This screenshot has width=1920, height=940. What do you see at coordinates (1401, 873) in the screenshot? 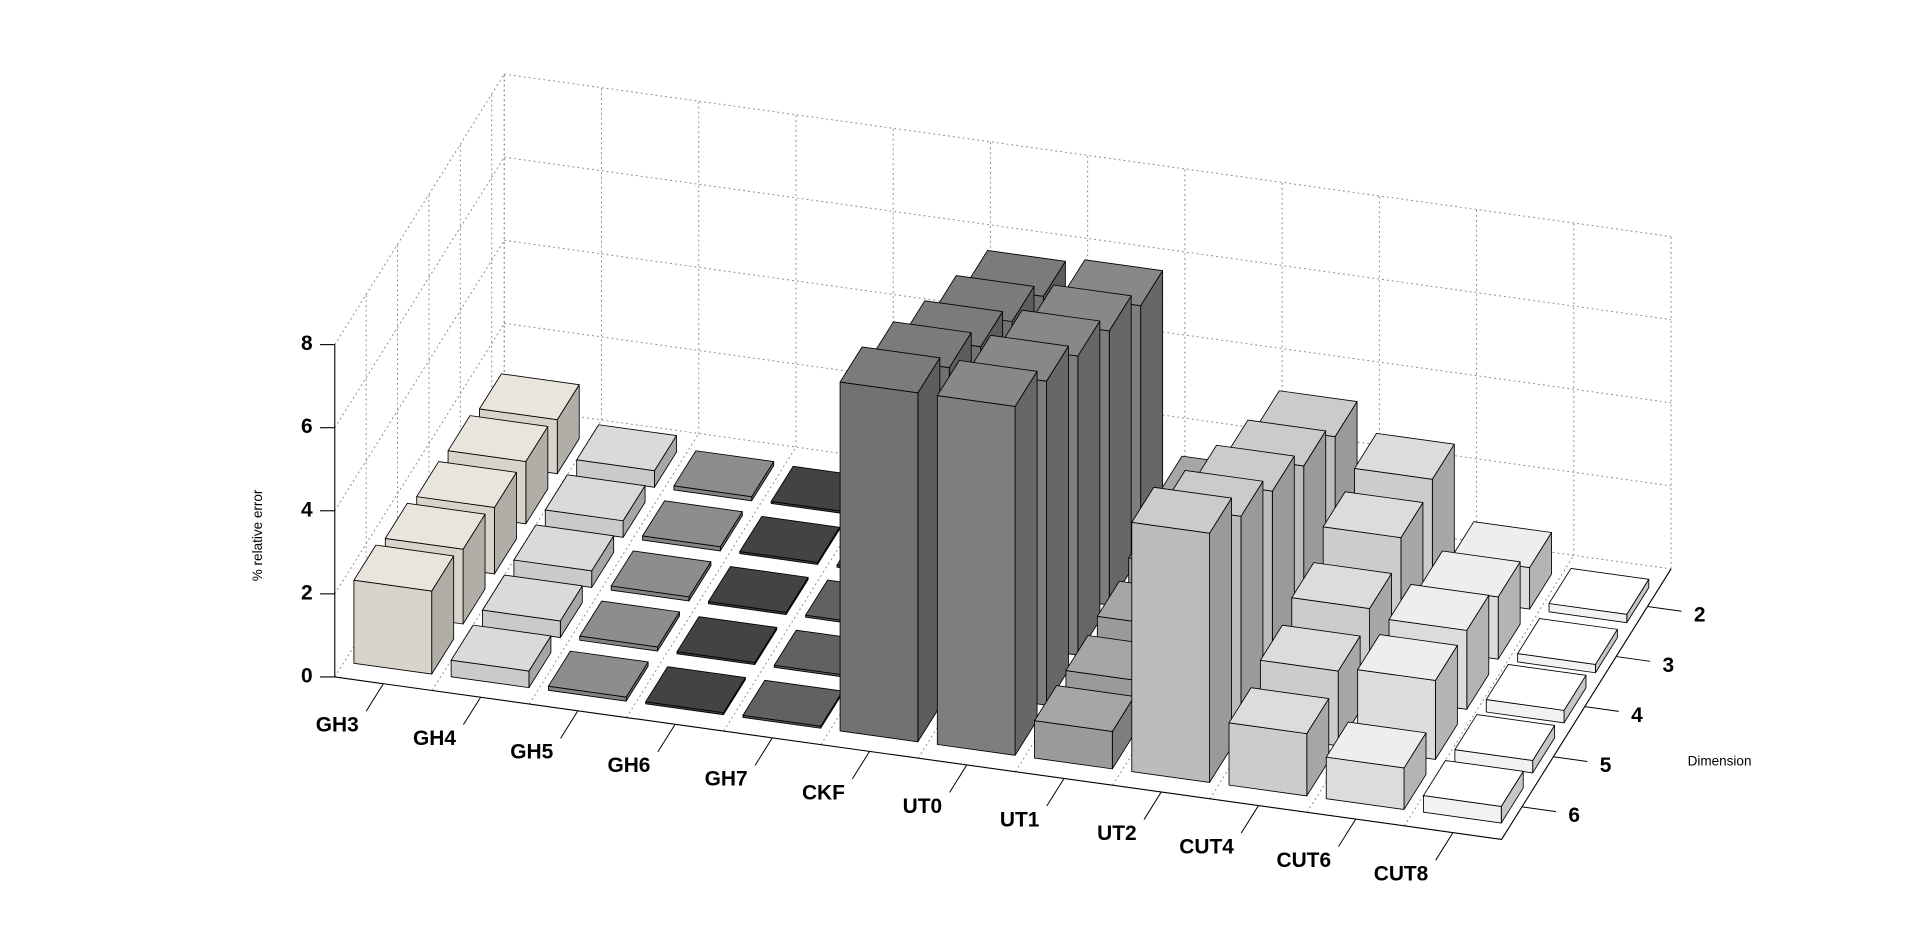
I see `x-tick-label: CUT8` at bounding box center [1401, 873].